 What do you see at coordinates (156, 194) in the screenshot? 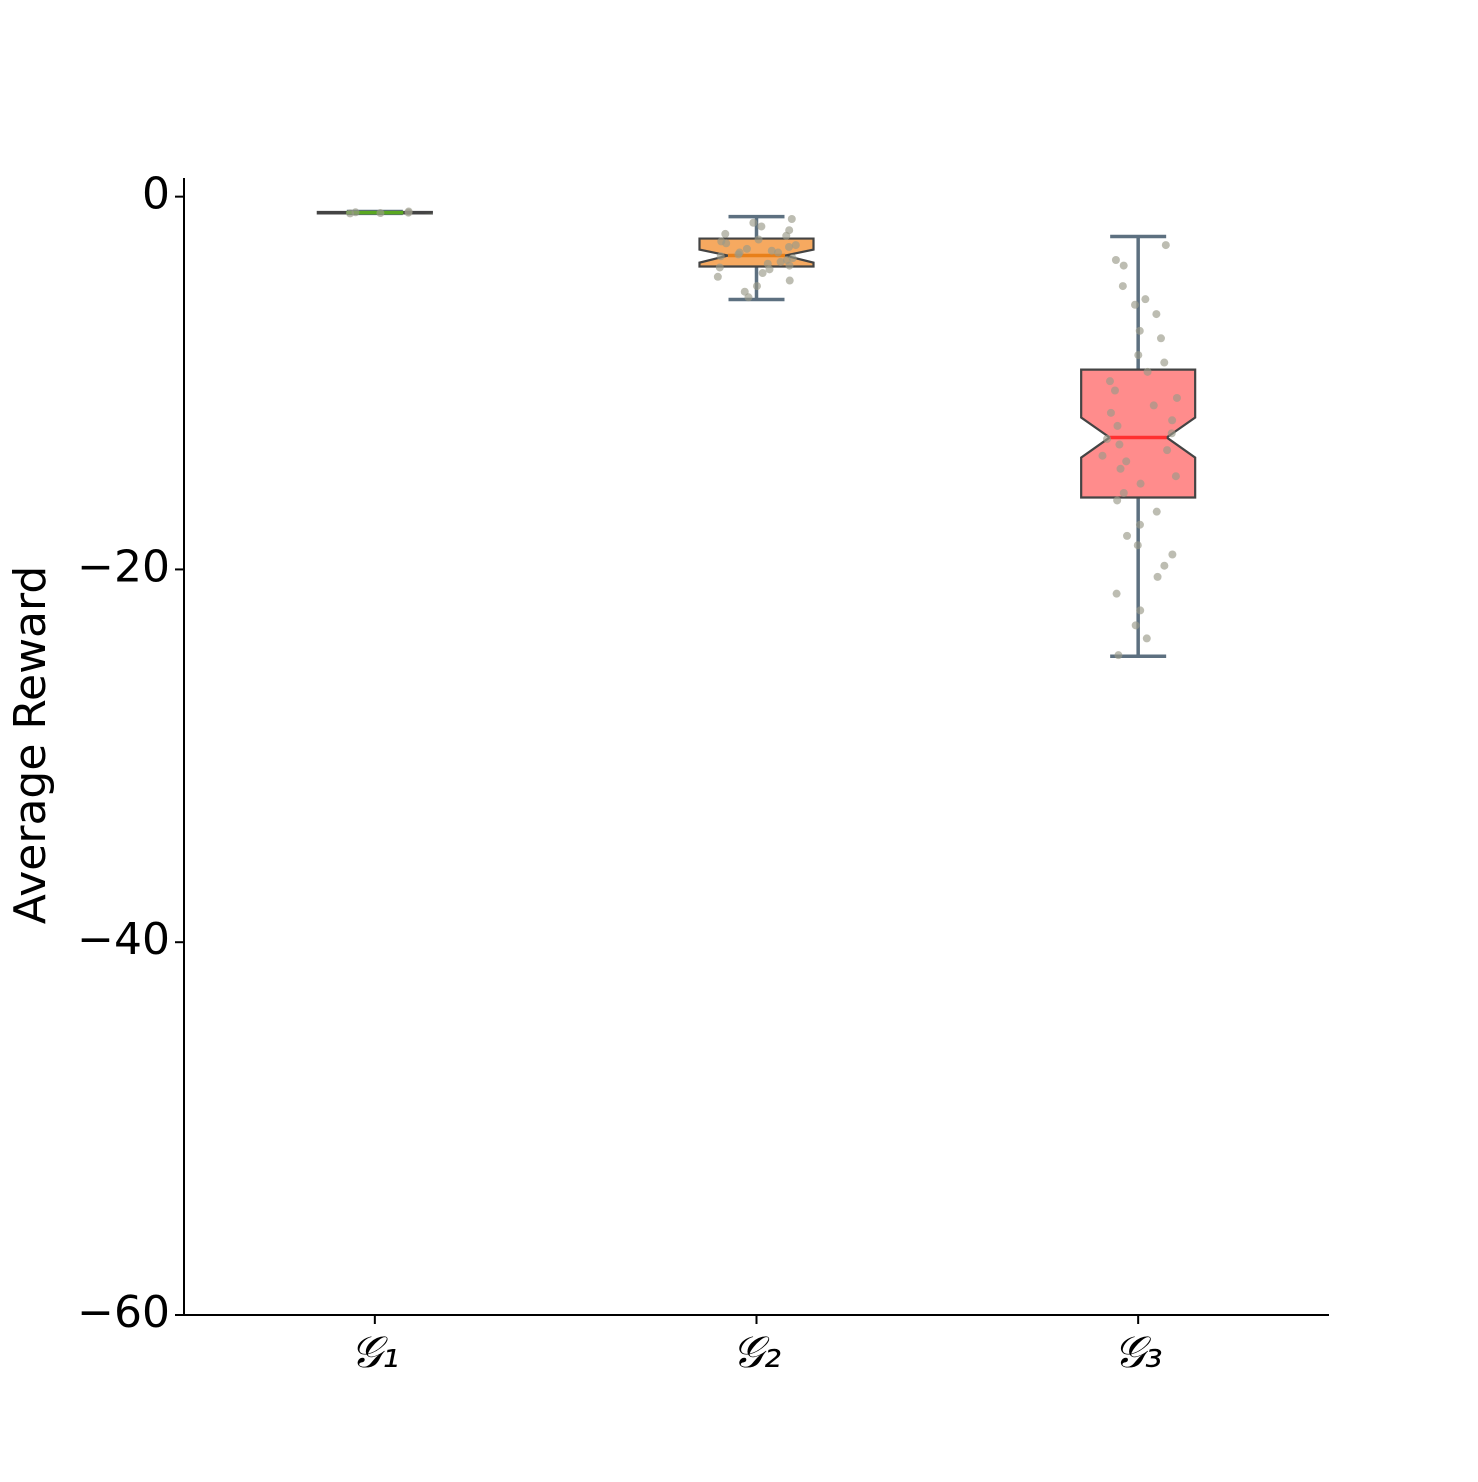
I see `y-tick-label: 0` at bounding box center [156, 194].